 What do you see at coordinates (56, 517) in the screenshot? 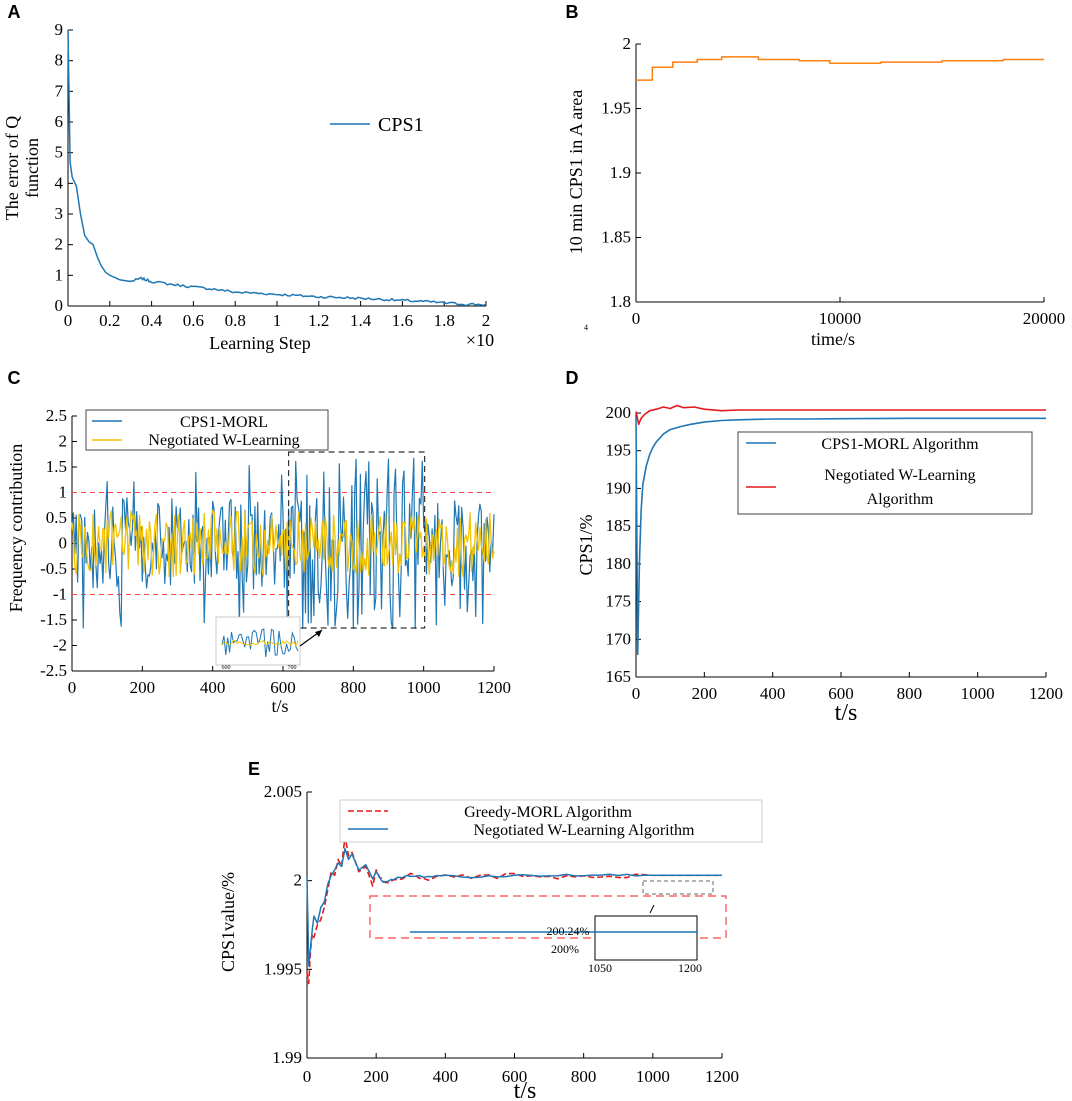
I see `y-tick-label: 0.5` at bounding box center [56, 517].